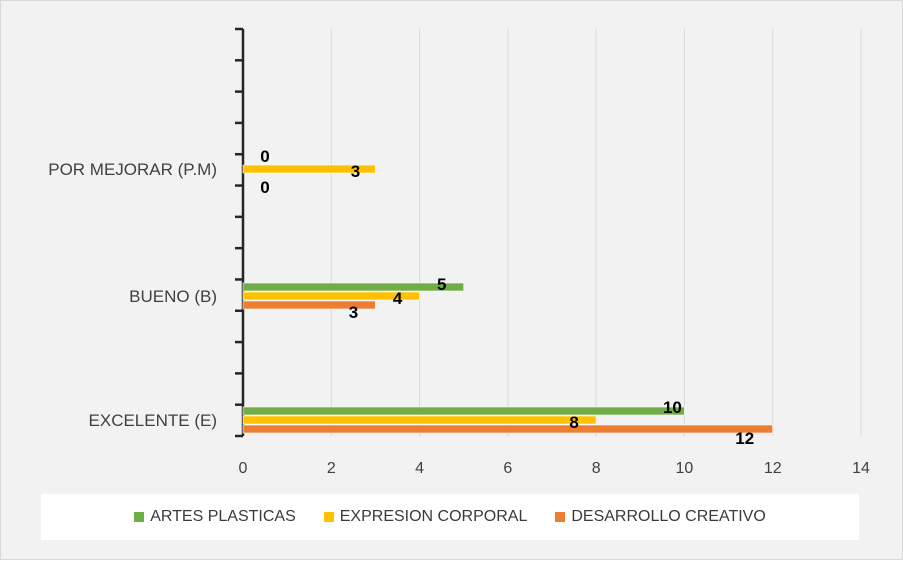 This screenshot has height=564, width=903. I want to click on legend-label: ARTES PLASTICAS, so click(223, 516).